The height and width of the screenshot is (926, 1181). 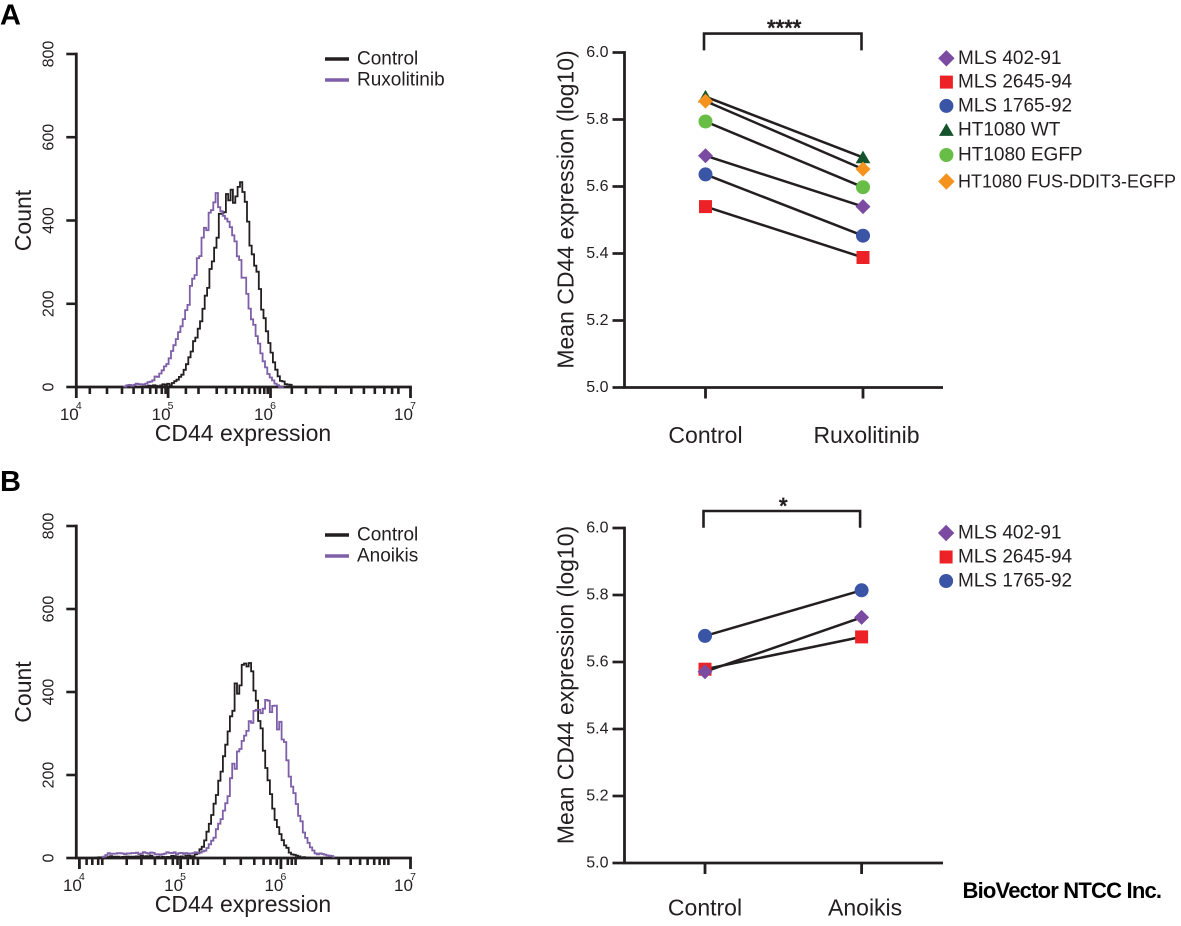 I want to click on svg-text: HT1080 WT, so click(x=1009, y=130).